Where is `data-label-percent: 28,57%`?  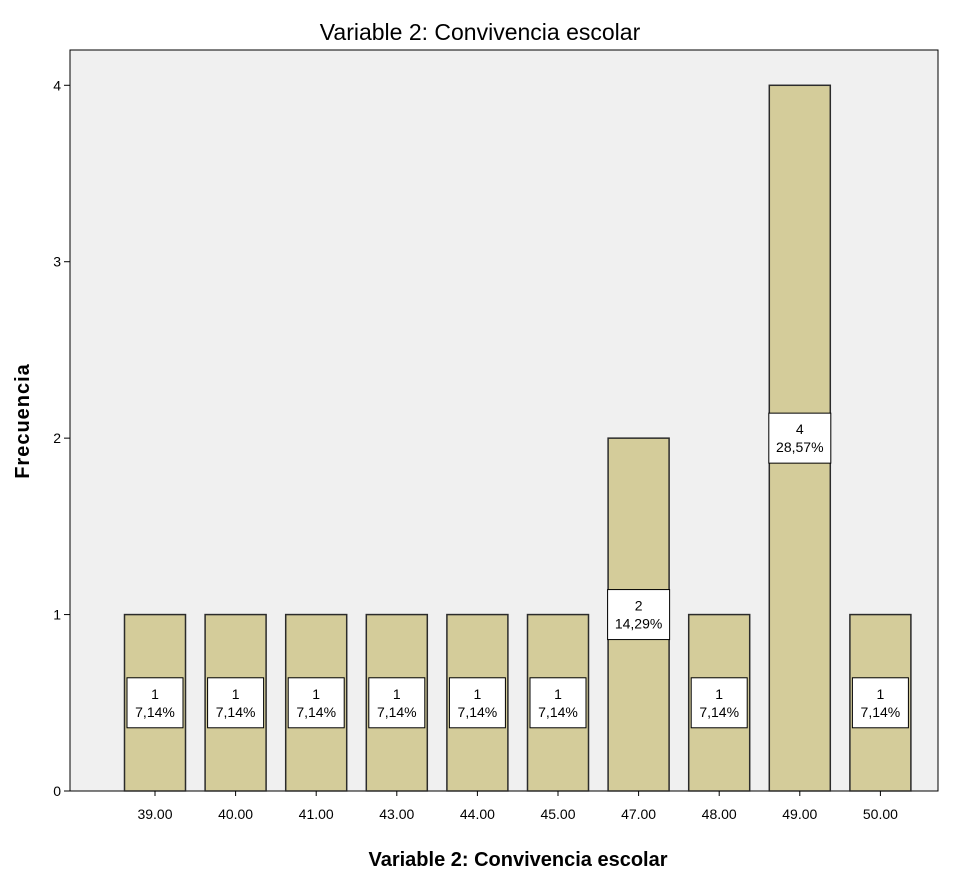
data-label-percent: 28,57% is located at coordinates (799, 447).